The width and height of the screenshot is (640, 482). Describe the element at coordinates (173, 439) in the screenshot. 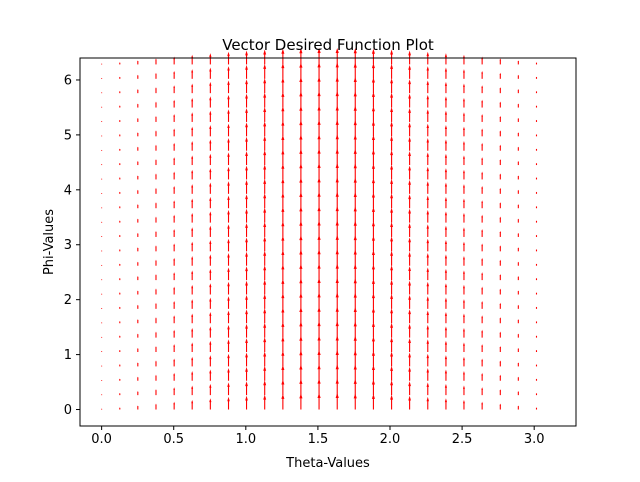

I see `x-tick-label: 0.5` at that location.